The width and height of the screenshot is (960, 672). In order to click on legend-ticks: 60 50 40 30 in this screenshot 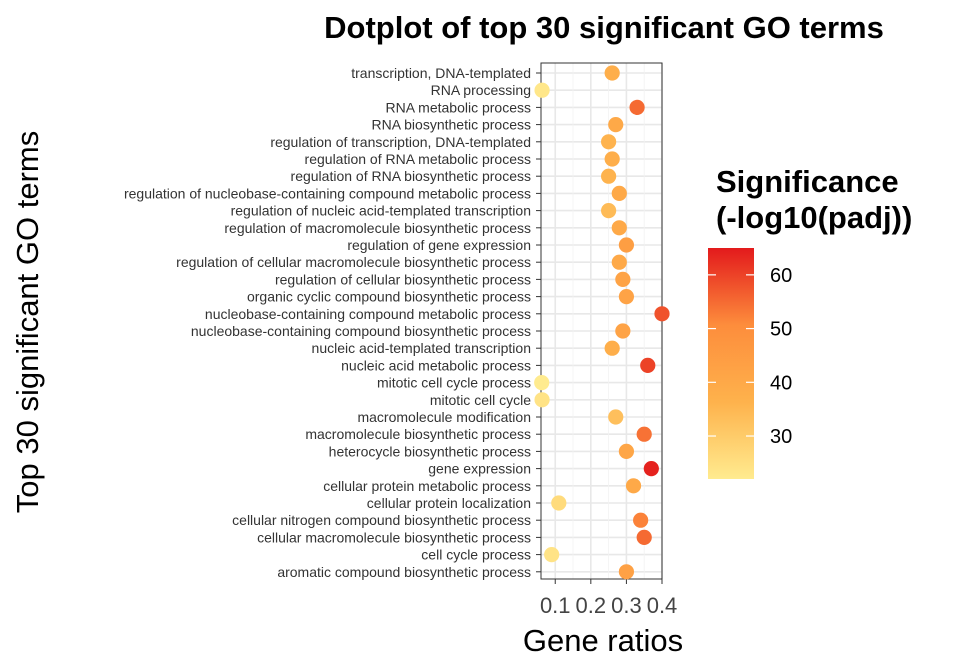, I will do `click(750, 356)`.